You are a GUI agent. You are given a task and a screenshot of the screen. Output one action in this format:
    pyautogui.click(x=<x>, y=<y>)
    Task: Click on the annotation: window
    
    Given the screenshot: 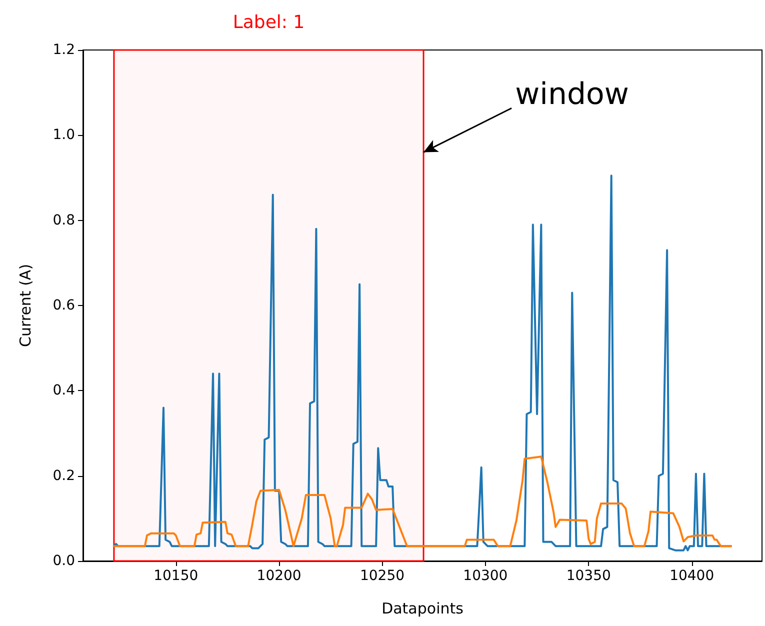 What is the action you would take?
    pyautogui.click(x=572, y=94)
    